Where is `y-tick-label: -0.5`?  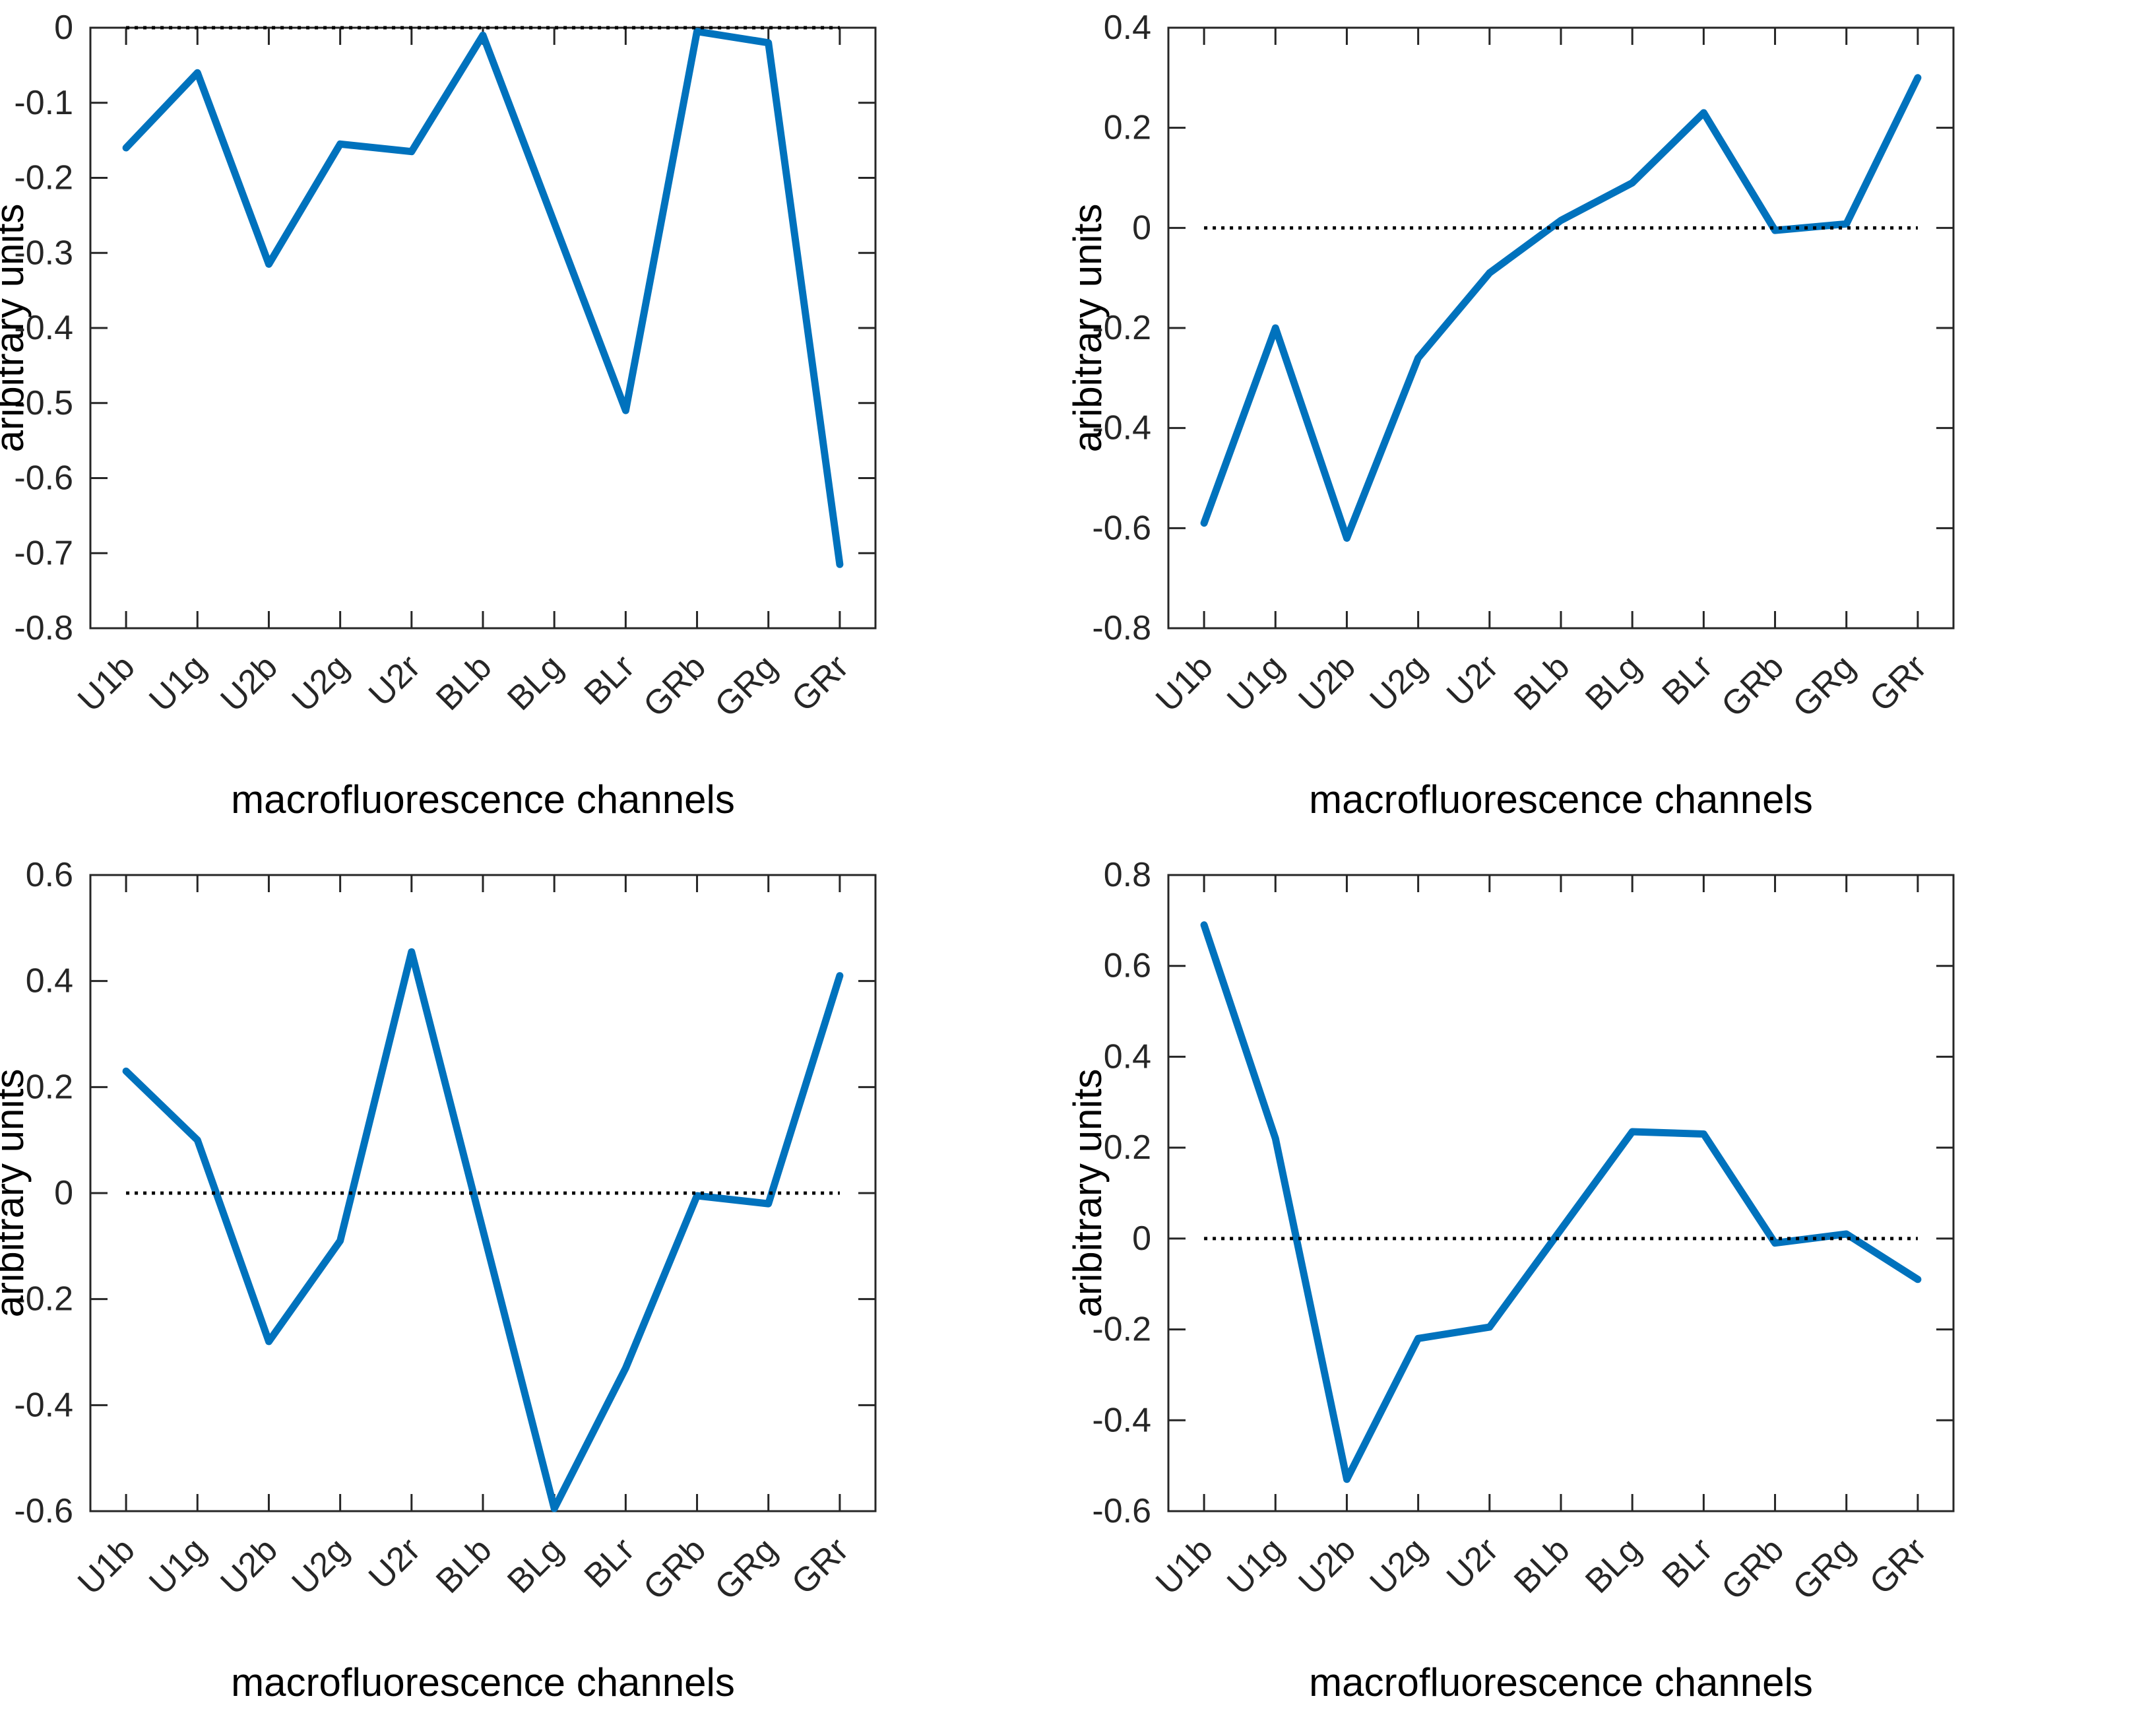
y-tick-label: -0.5 is located at coordinates (43, 403).